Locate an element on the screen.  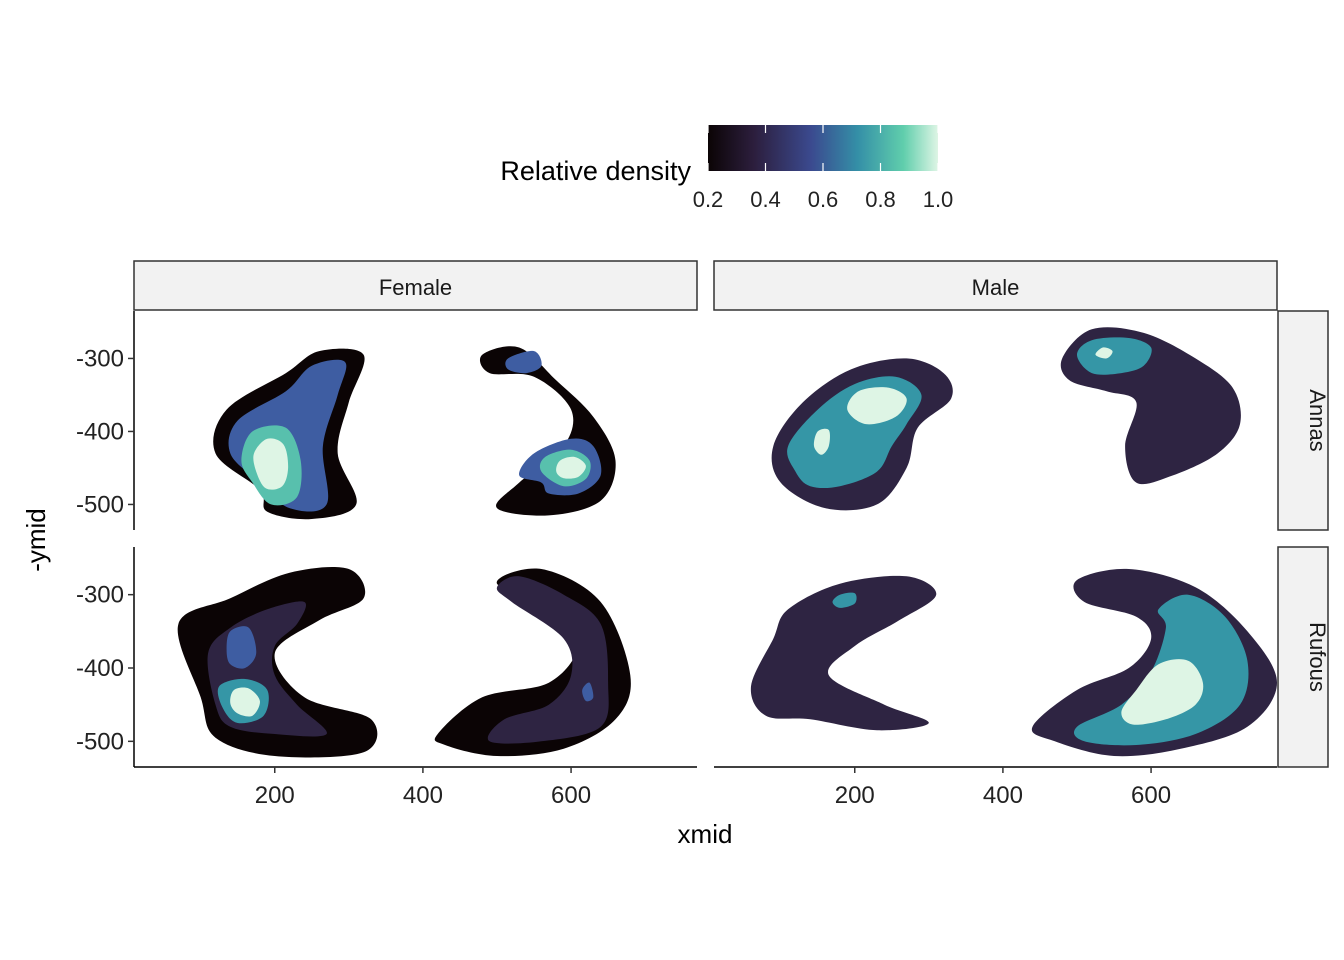
legend-tick-label: 0.8 is located at coordinates (880, 199).